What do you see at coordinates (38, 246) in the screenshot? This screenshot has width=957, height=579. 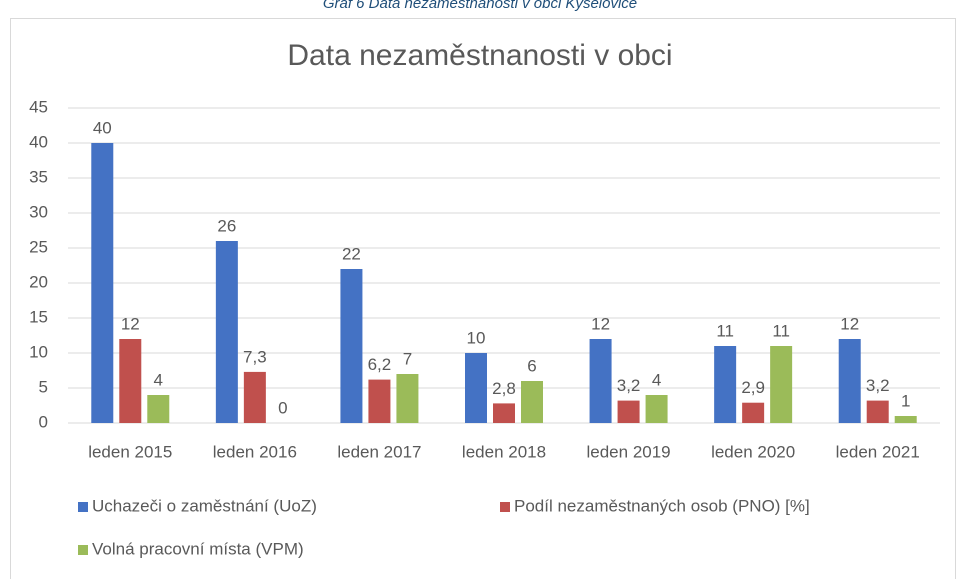 I see `y-tick-label: 25` at bounding box center [38, 246].